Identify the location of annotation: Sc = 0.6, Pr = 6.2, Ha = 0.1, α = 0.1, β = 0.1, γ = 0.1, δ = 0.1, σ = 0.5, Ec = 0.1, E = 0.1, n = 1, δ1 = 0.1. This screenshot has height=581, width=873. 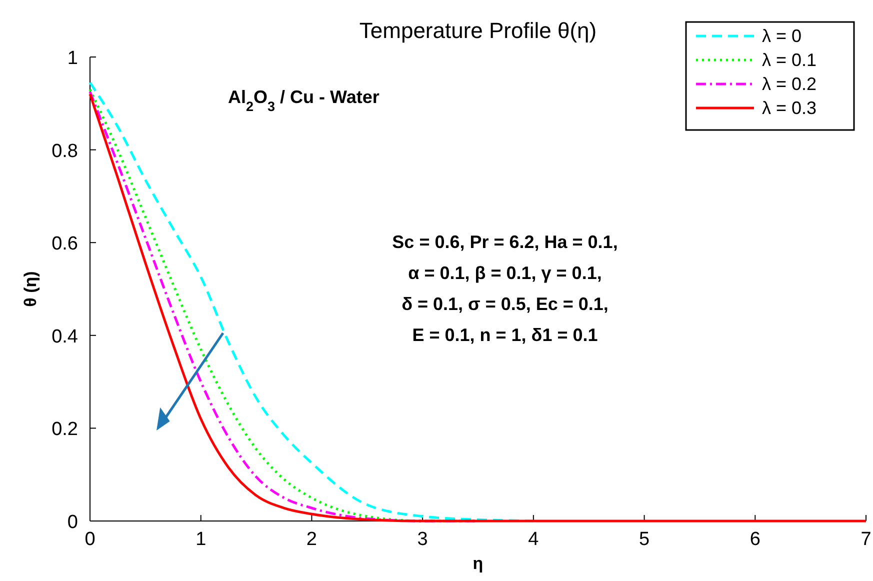
(505, 288).